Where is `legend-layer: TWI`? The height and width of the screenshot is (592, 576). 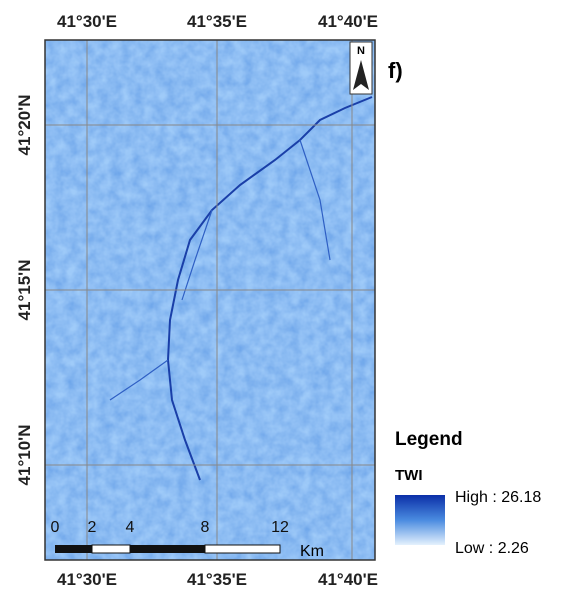 legend-layer: TWI is located at coordinates (409, 475).